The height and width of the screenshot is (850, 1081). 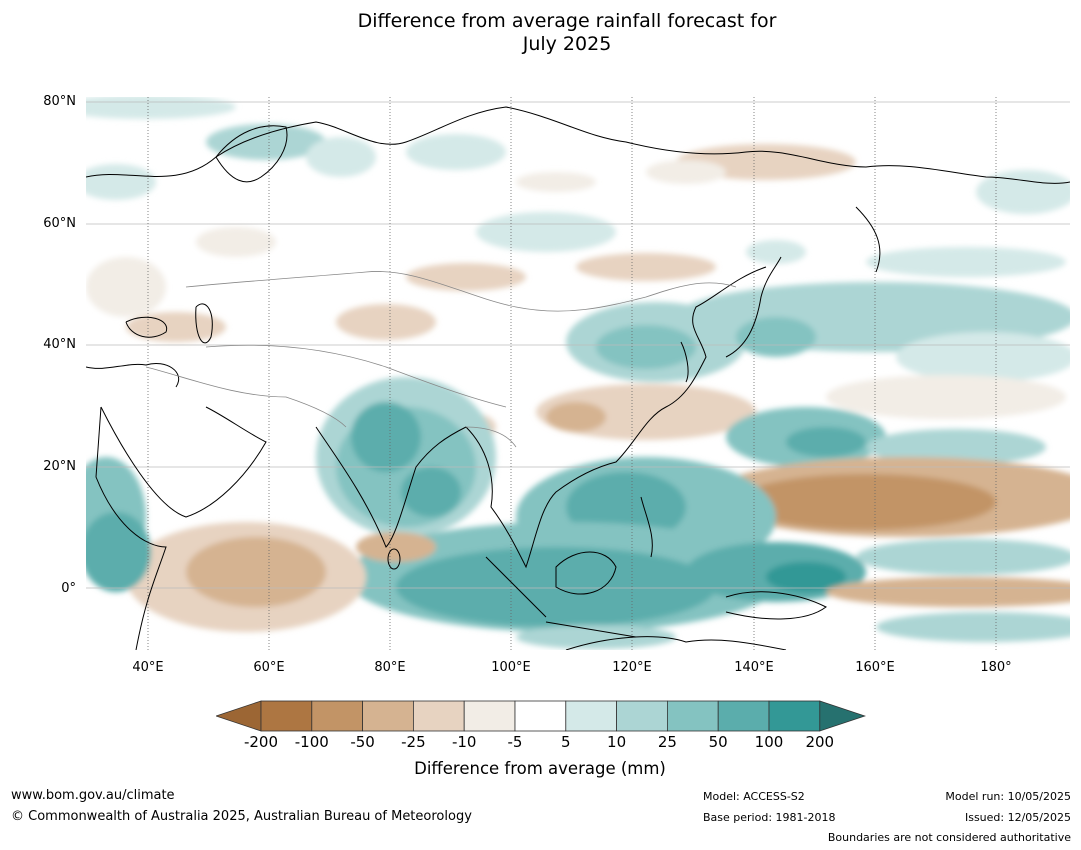 What do you see at coordinates (464, 742) in the screenshot?
I see `colorbar-tick-label: -10` at bounding box center [464, 742].